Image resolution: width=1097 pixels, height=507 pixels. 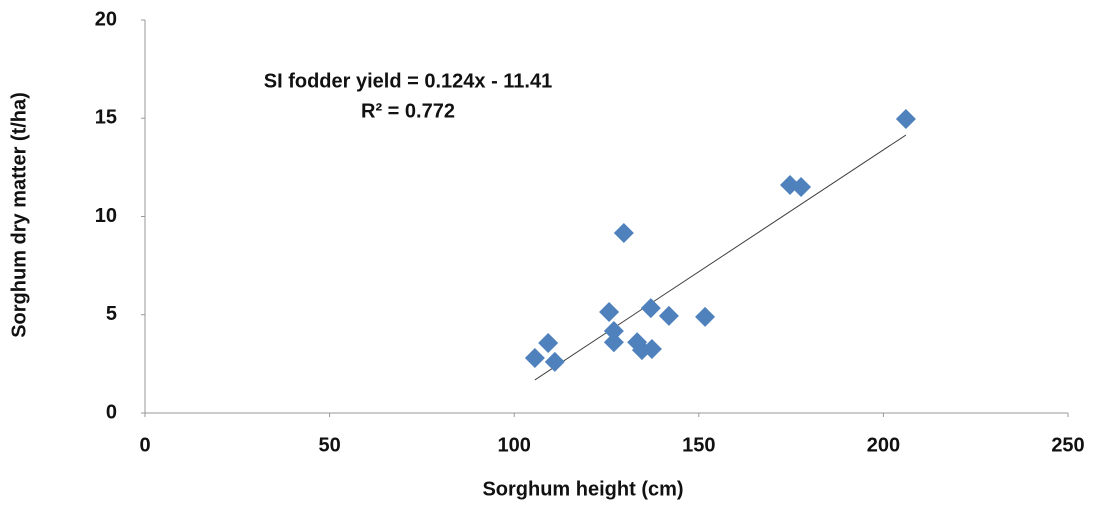 What do you see at coordinates (883, 445) in the screenshot?
I see `x-tick-label: 200` at bounding box center [883, 445].